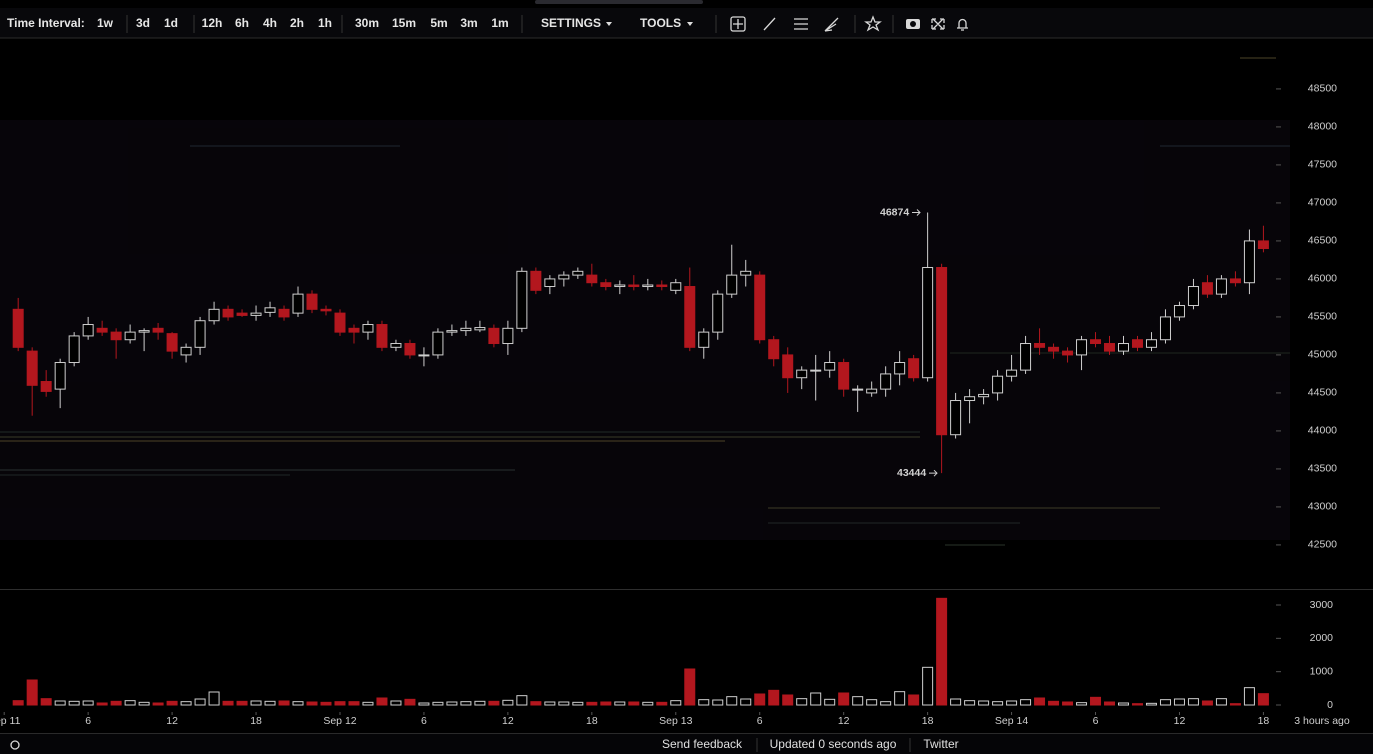 The height and width of the screenshot is (754, 1373). I want to click on hline-tool-icon, so click(801, 24).